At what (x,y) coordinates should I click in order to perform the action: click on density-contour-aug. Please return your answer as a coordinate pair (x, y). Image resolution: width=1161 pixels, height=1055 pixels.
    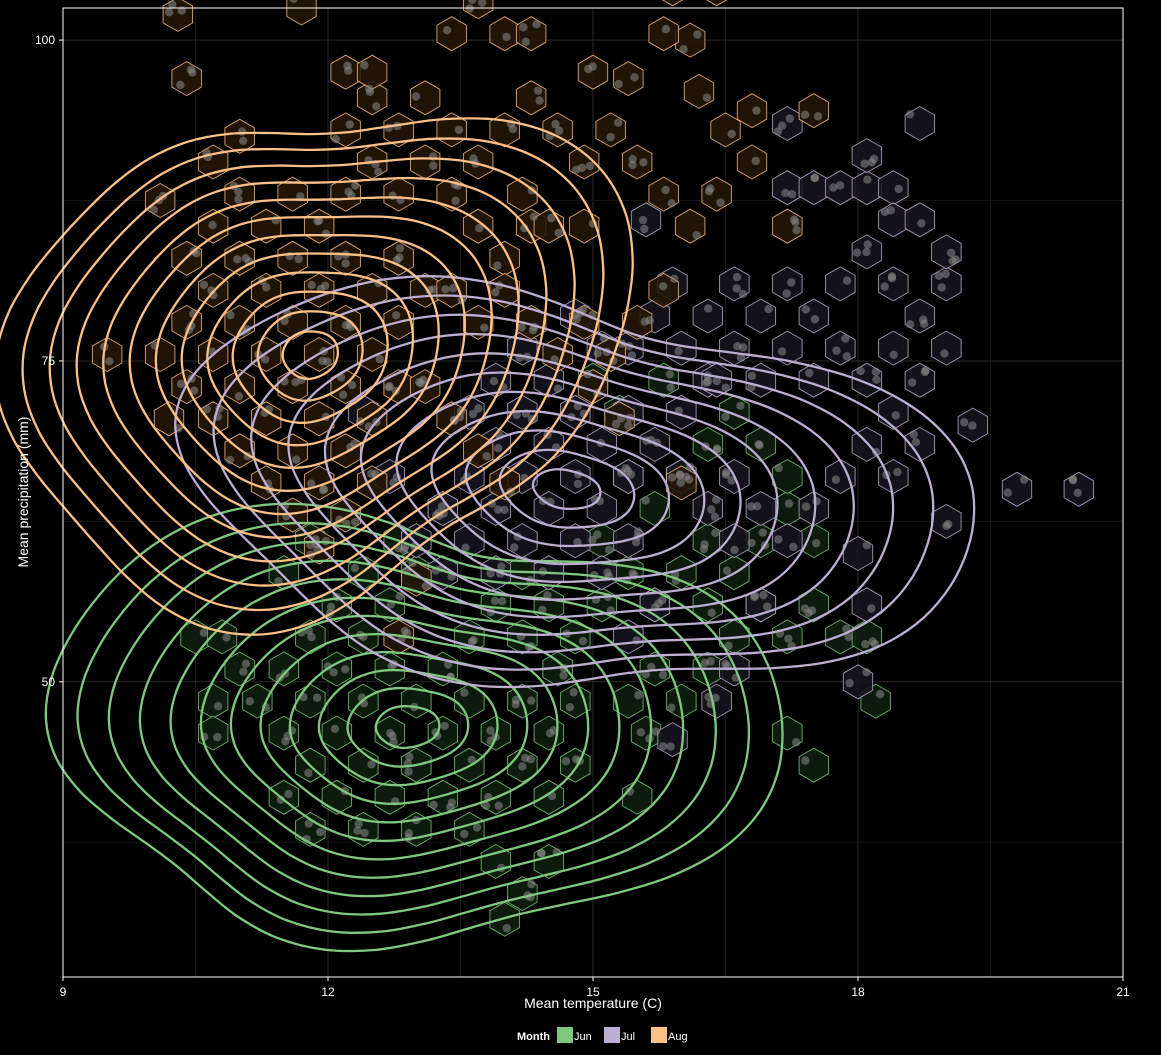
    Looking at the image, I should click on (310, 361).